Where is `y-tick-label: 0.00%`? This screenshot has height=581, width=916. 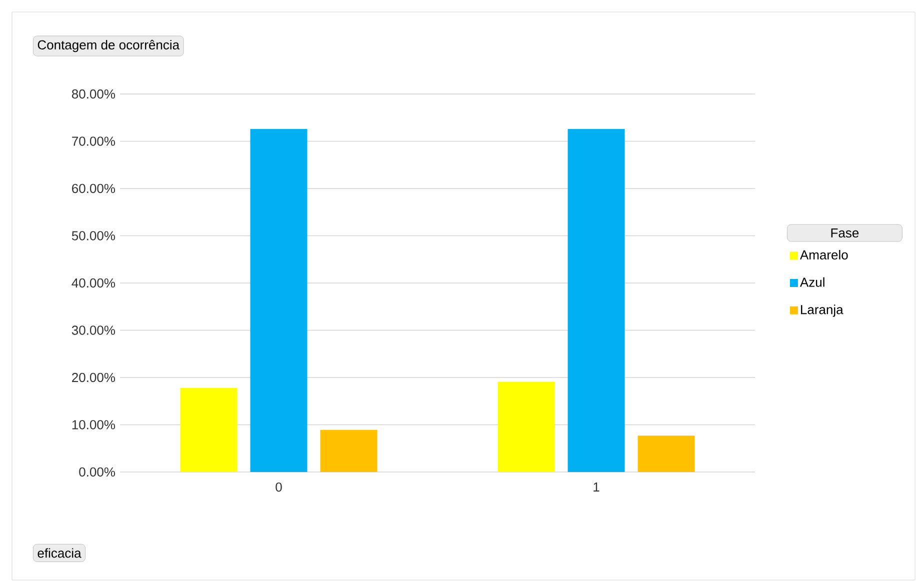
y-tick-label: 0.00% is located at coordinates (97, 472).